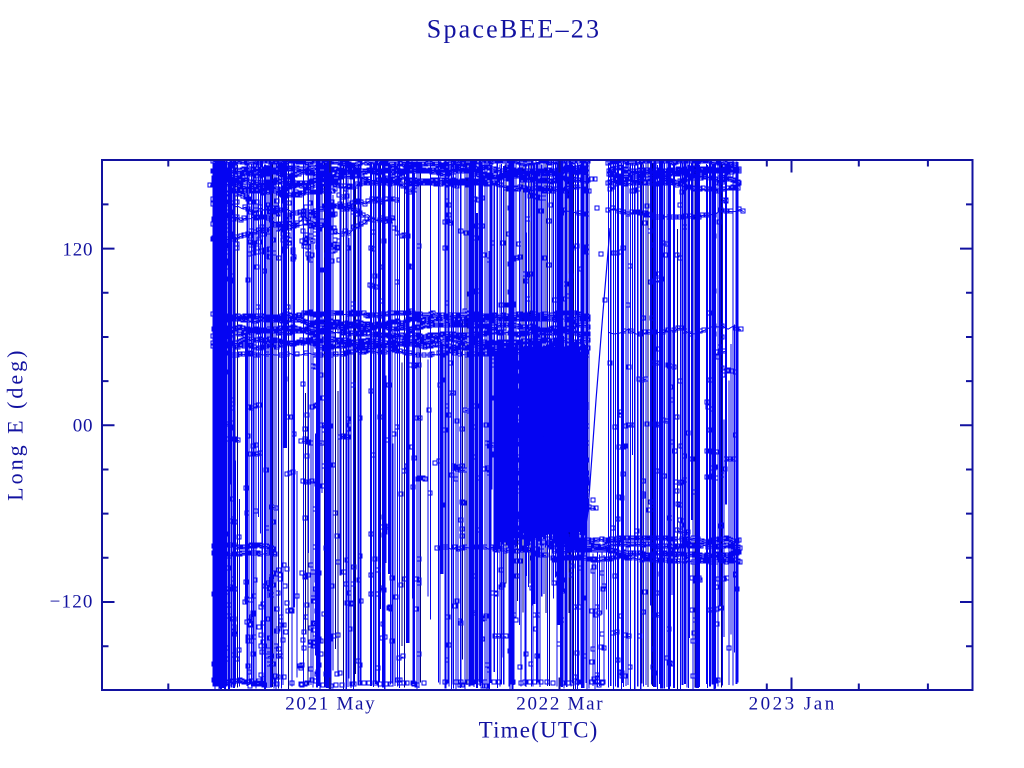 This screenshot has width=1024, height=768. What do you see at coordinates (15, 424) in the screenshot?
I see `svg-text: Long E (deg)` at bounding box center [15, 424].